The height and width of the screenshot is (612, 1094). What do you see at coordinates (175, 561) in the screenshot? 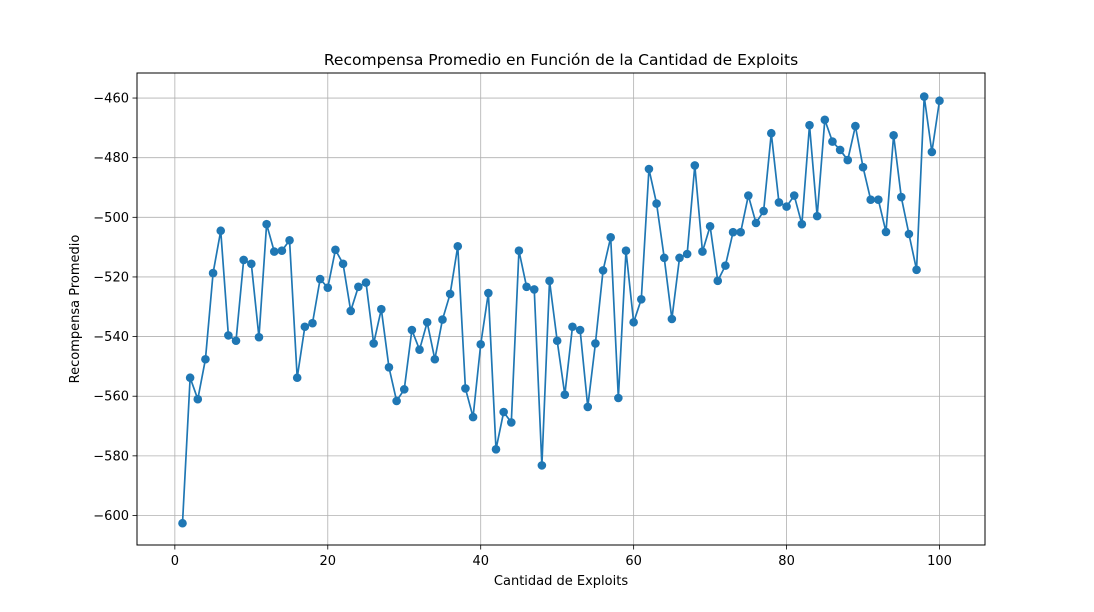
I see `x-tick-label: 0` at bounding box center [175, 561].